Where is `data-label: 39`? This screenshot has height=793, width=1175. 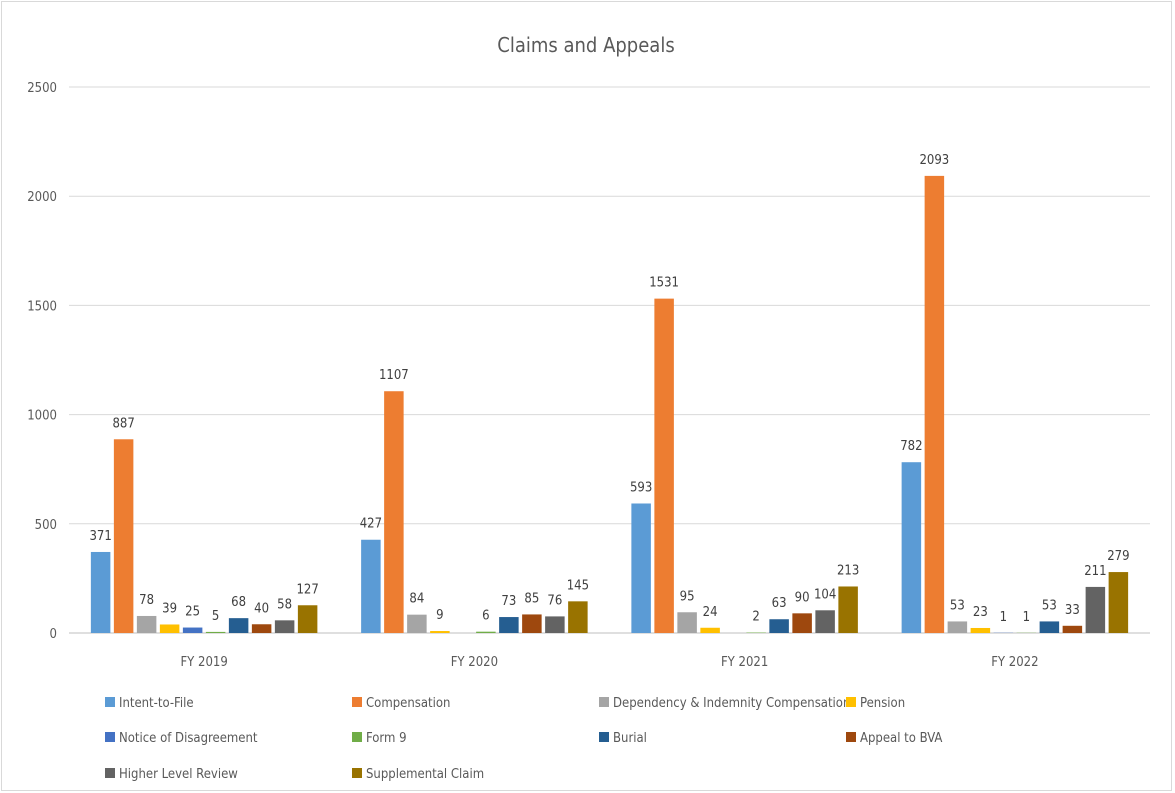 data-label: 39 is located at coordinates (169, 608).